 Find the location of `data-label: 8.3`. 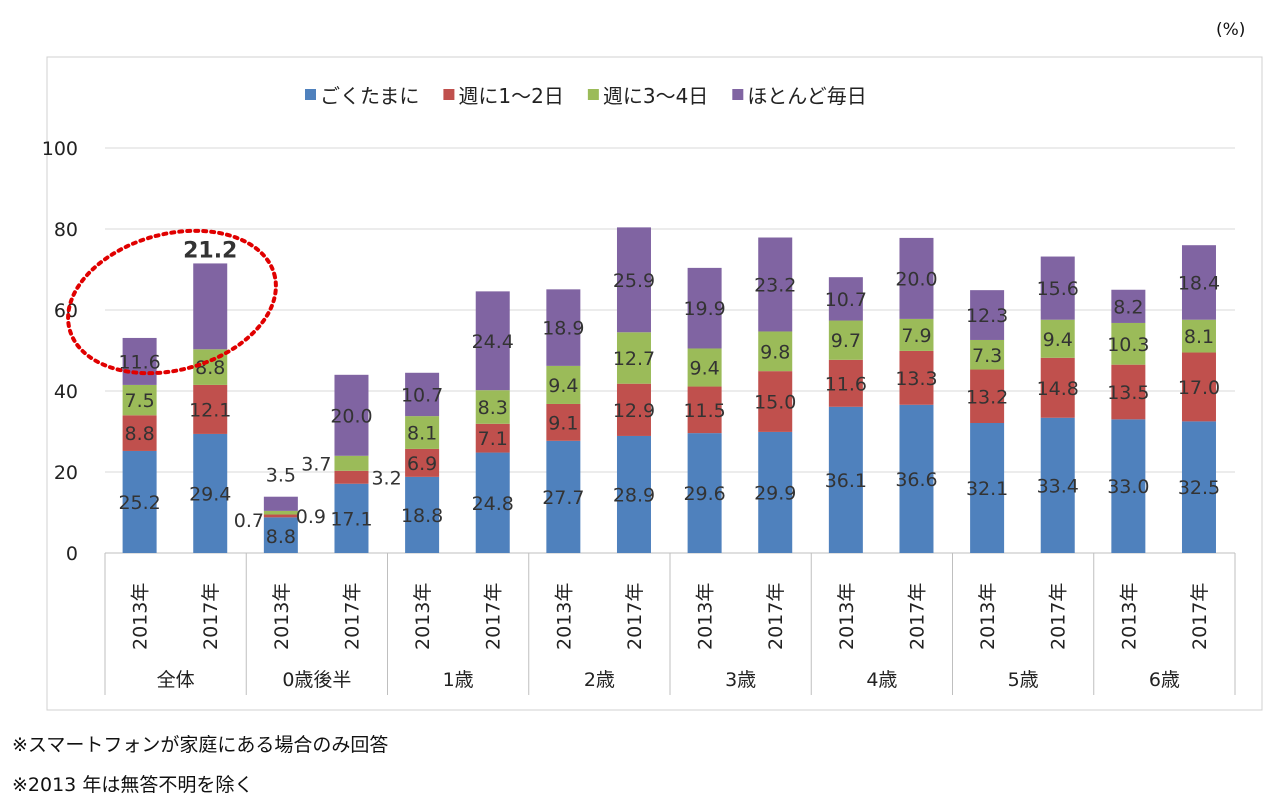

data-label: 8.3 is located at coordinates (493, 408).